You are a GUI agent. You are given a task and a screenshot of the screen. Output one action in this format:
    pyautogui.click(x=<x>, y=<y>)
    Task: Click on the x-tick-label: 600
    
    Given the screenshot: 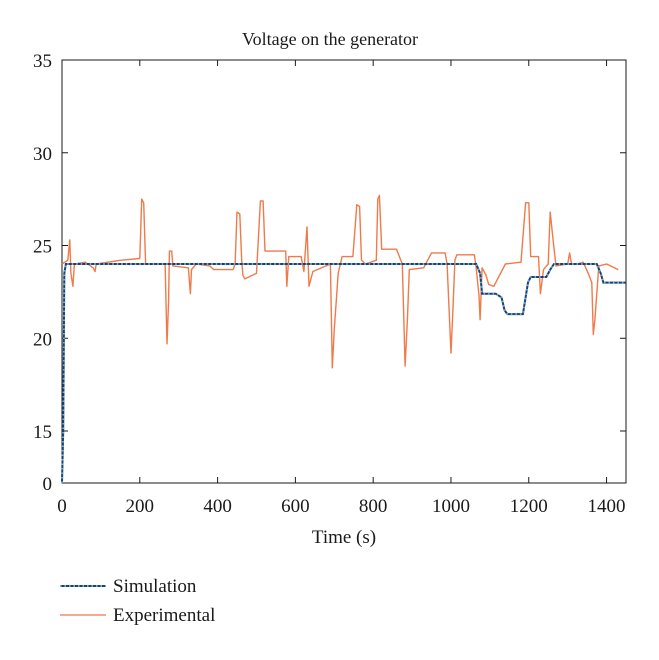 What is the action you would take?
    pyautogui.click(x=295, y=506)
    